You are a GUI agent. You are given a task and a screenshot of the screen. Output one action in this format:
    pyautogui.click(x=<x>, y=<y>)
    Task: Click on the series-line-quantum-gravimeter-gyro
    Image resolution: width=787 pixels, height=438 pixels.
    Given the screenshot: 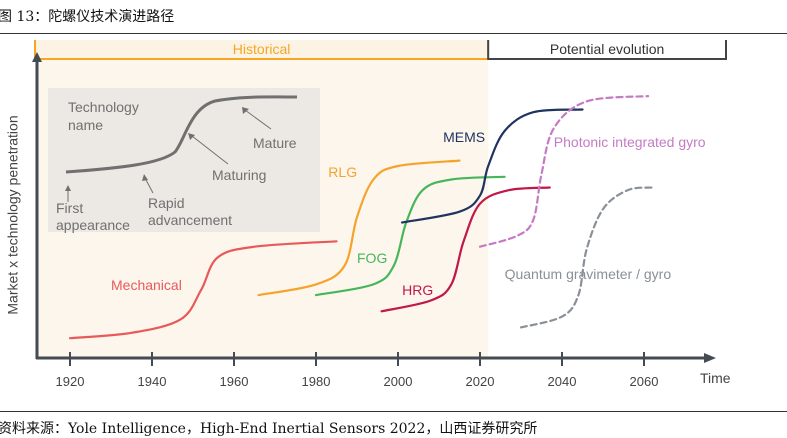 What is the action you would take?
    pyautogui.click(x=586, y=257)
    